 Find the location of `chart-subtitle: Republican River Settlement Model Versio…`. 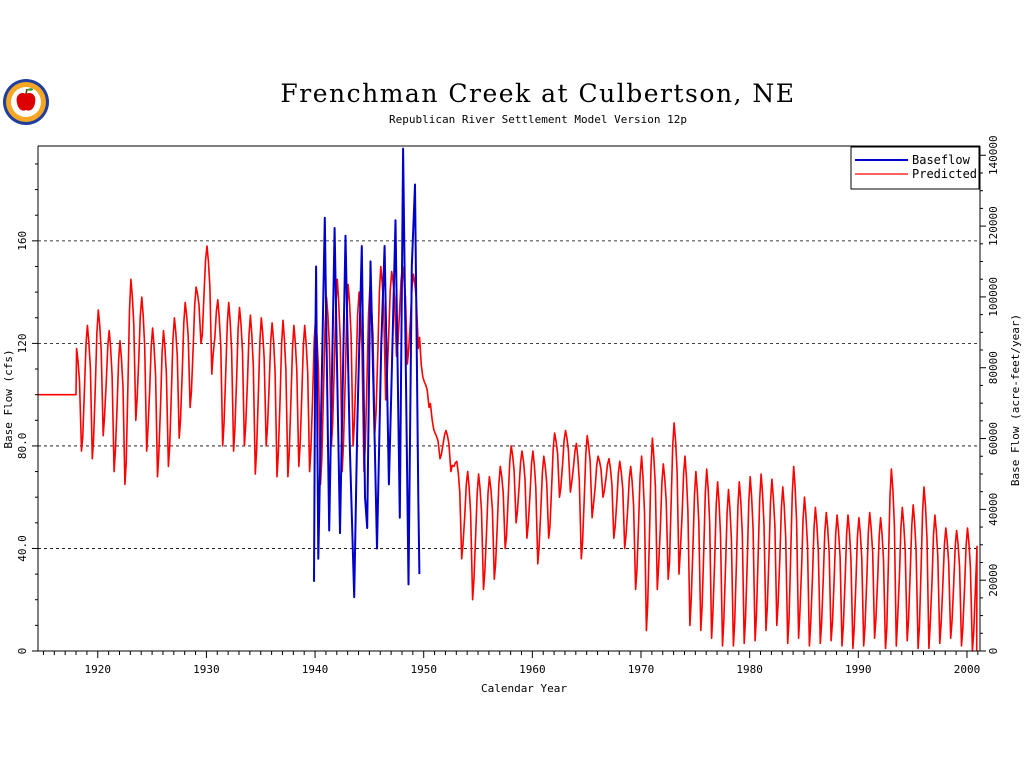

chart-subtitle: Republican River Settlement Model Versio… is located at coordinates (538, 119).